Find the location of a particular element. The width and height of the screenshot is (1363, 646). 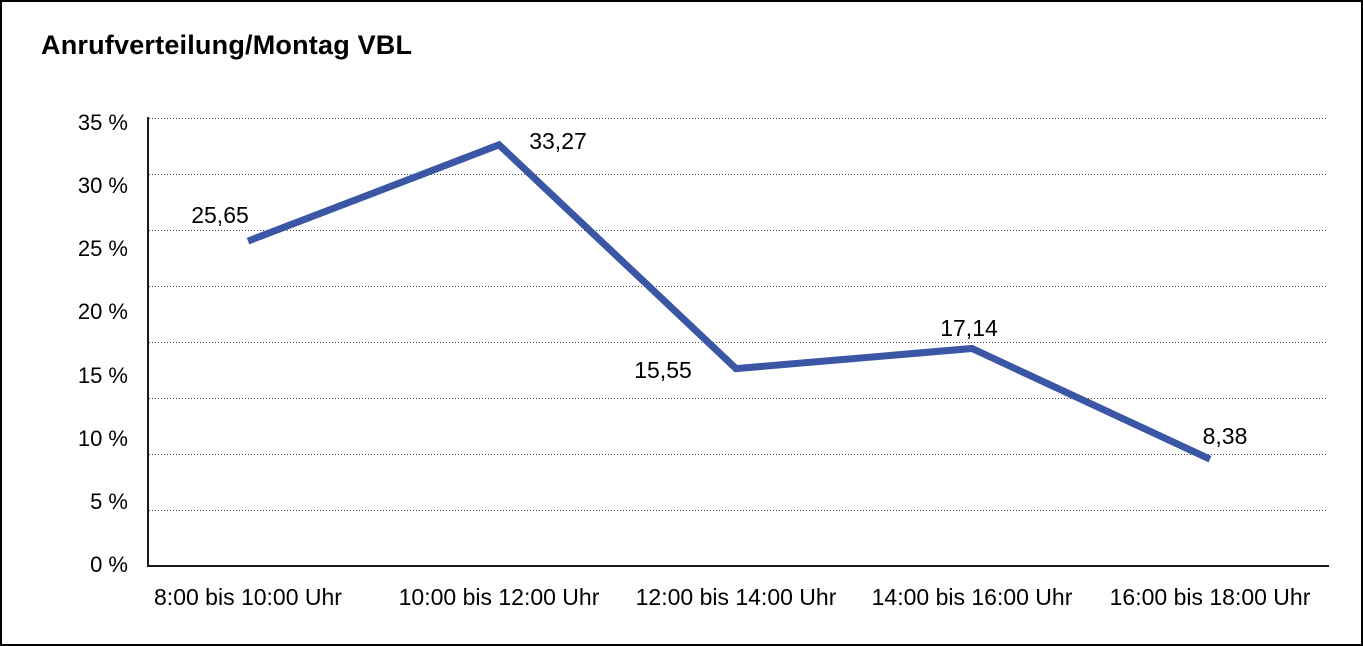

data-point-label: 33,27 is located at coordinates (558, 141).